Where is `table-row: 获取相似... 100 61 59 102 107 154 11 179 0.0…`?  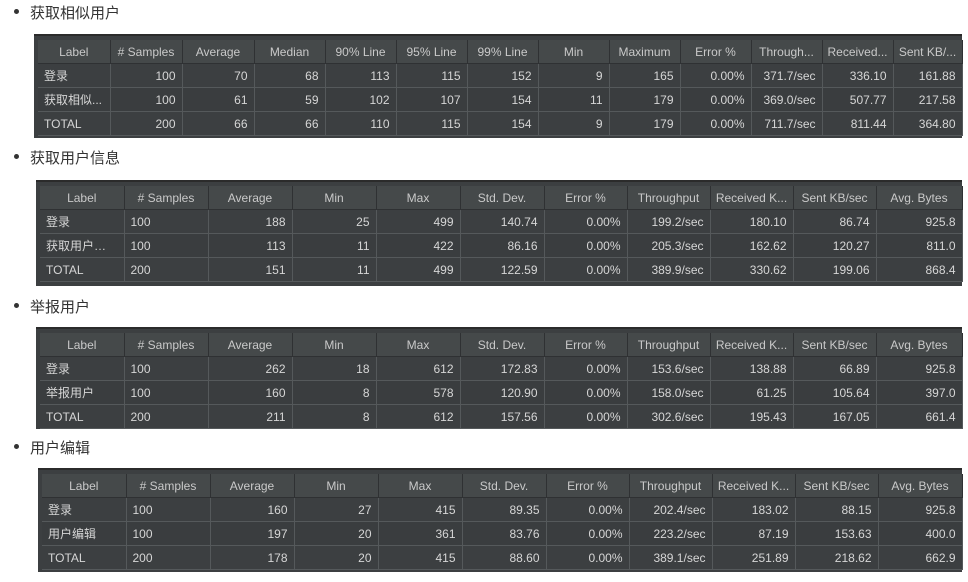 table-row: 获取相似... 100 61 59 102 107 154 11 179 0.0… is located at coordinates (500, 99).